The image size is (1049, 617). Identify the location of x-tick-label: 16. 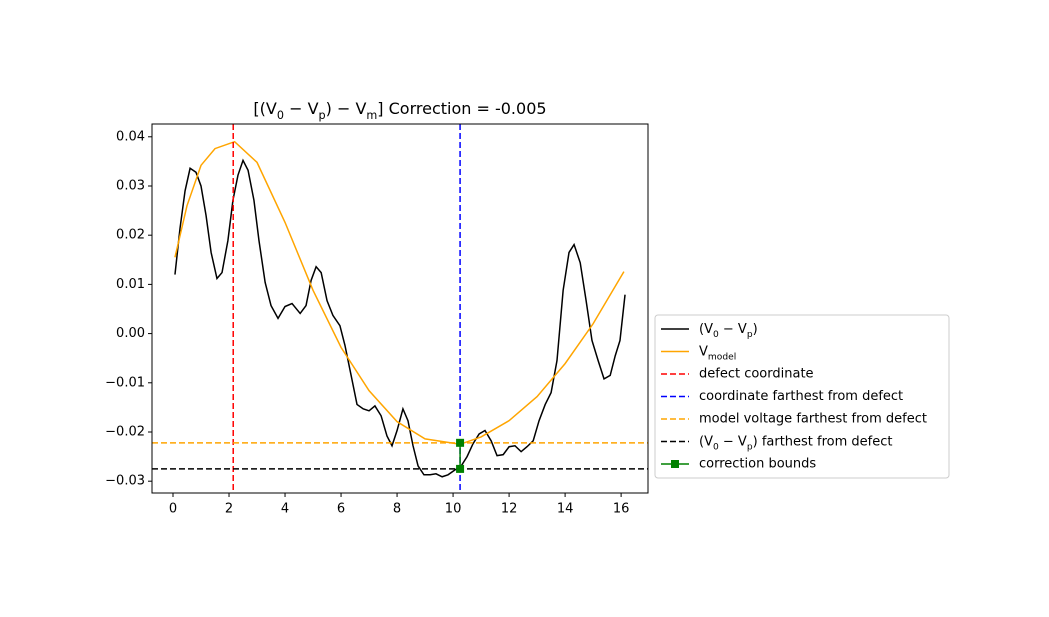
(621, 509).